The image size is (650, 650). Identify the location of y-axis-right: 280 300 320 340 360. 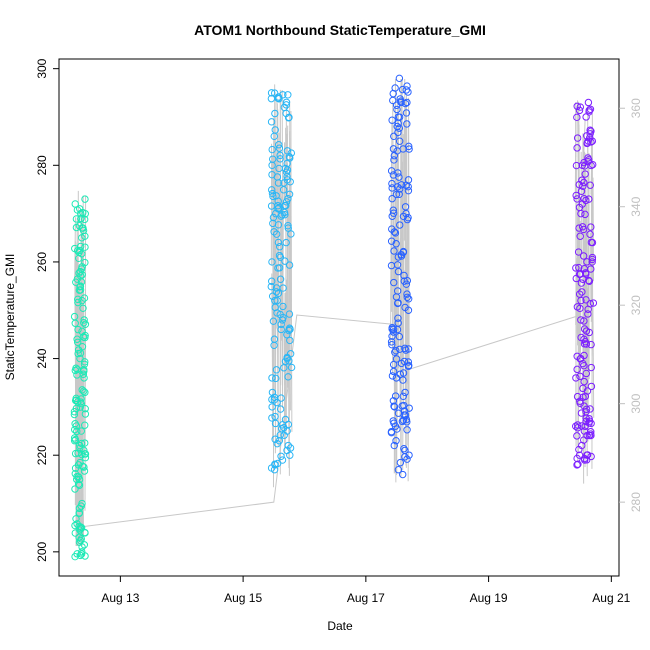
(631, 305).